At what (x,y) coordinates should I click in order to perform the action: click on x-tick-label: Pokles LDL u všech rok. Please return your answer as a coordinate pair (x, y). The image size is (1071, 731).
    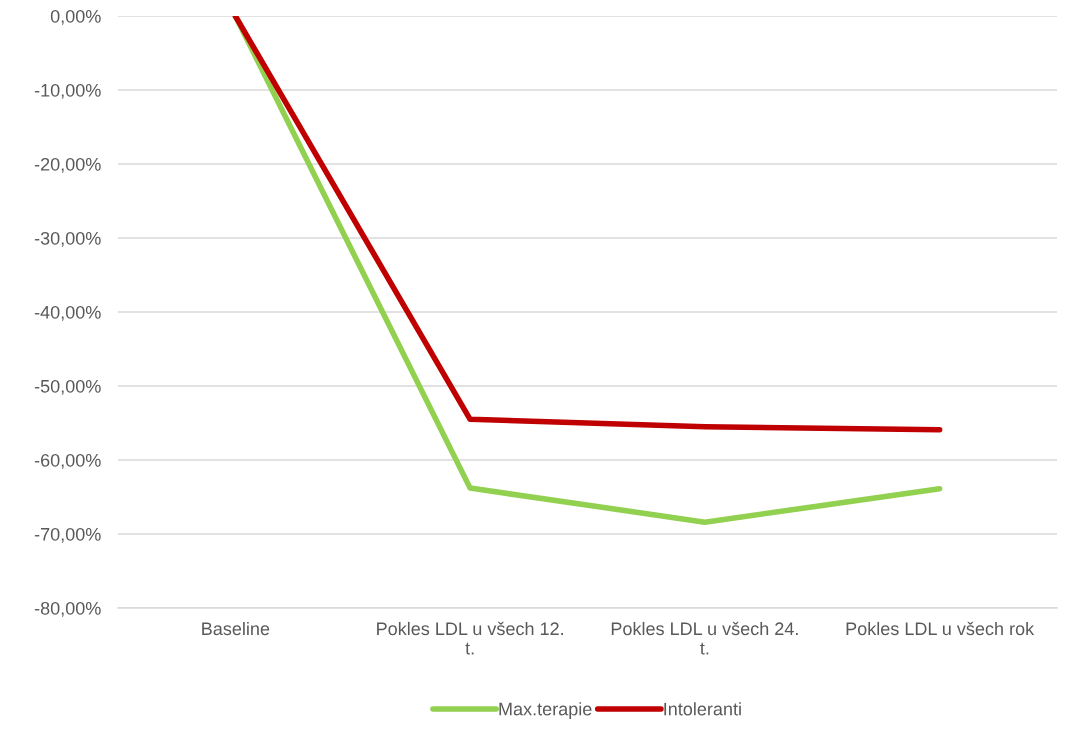
    Looking at the image, I should click on (940, 628).